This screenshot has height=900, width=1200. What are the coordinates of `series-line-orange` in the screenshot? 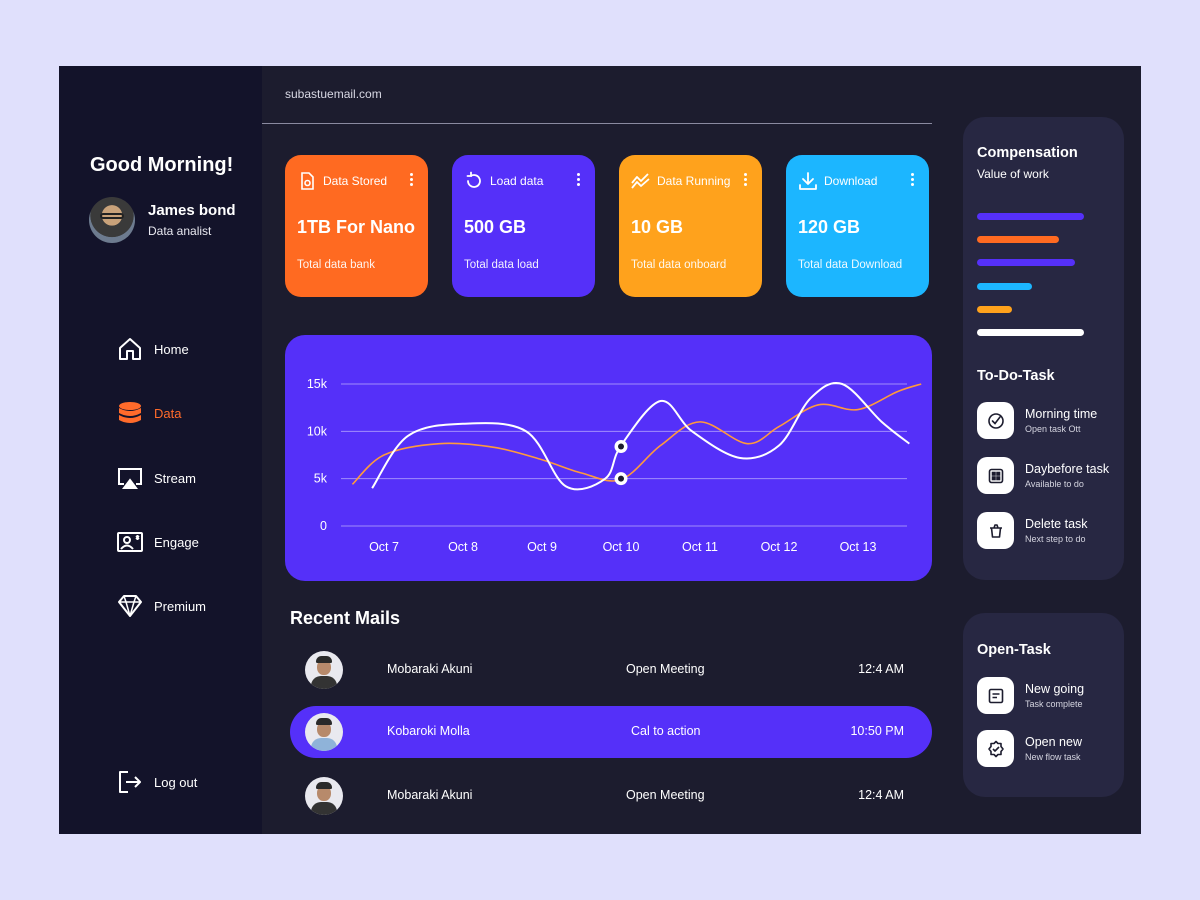 It's located at (636, 434).